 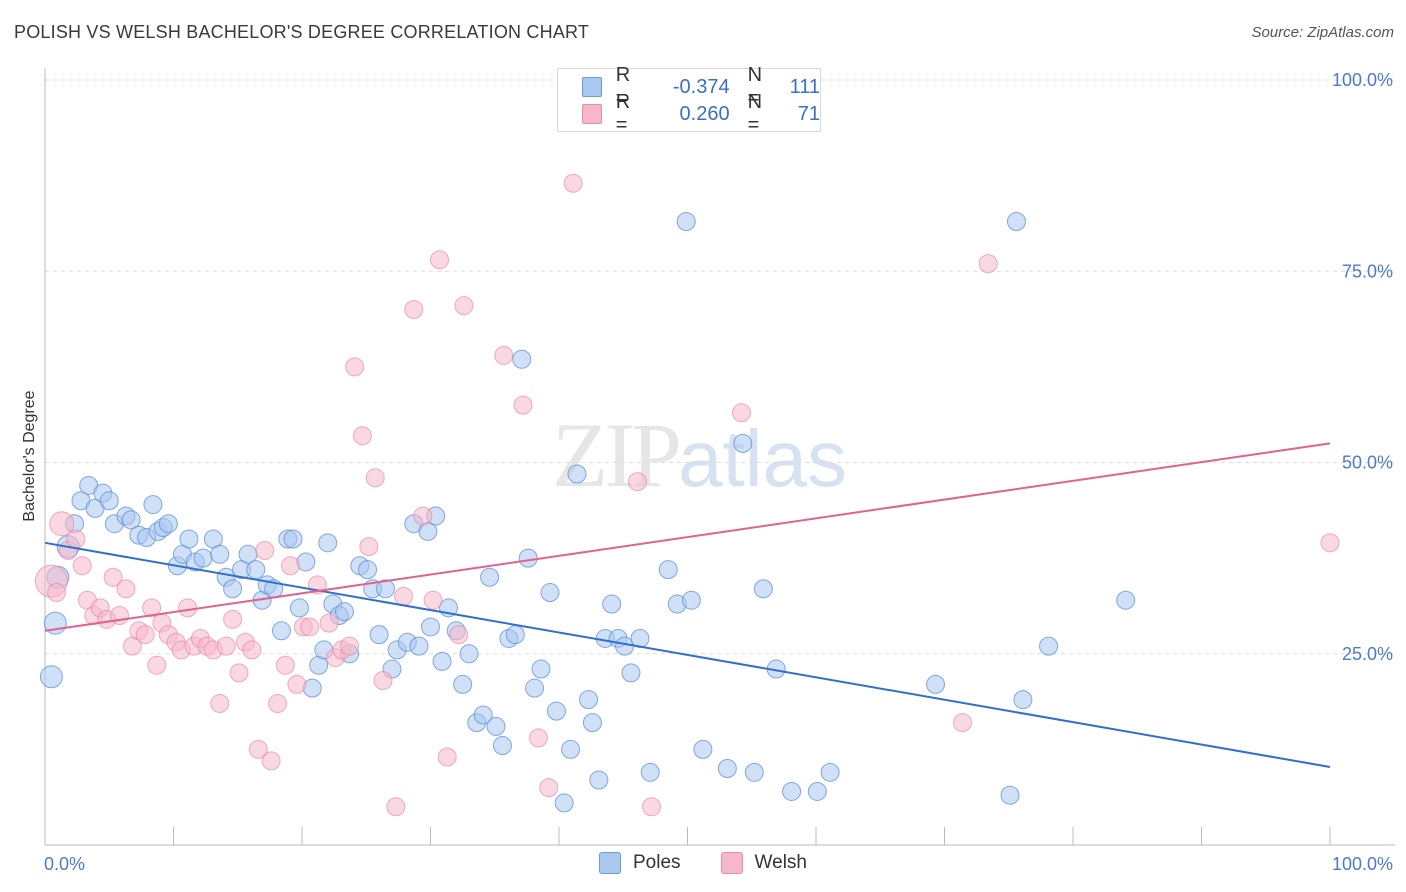 What do you see at coordinates (617, 455) in the screenshot?
I see `watermark-zip: ZIP` at bounding box center [617, 455].